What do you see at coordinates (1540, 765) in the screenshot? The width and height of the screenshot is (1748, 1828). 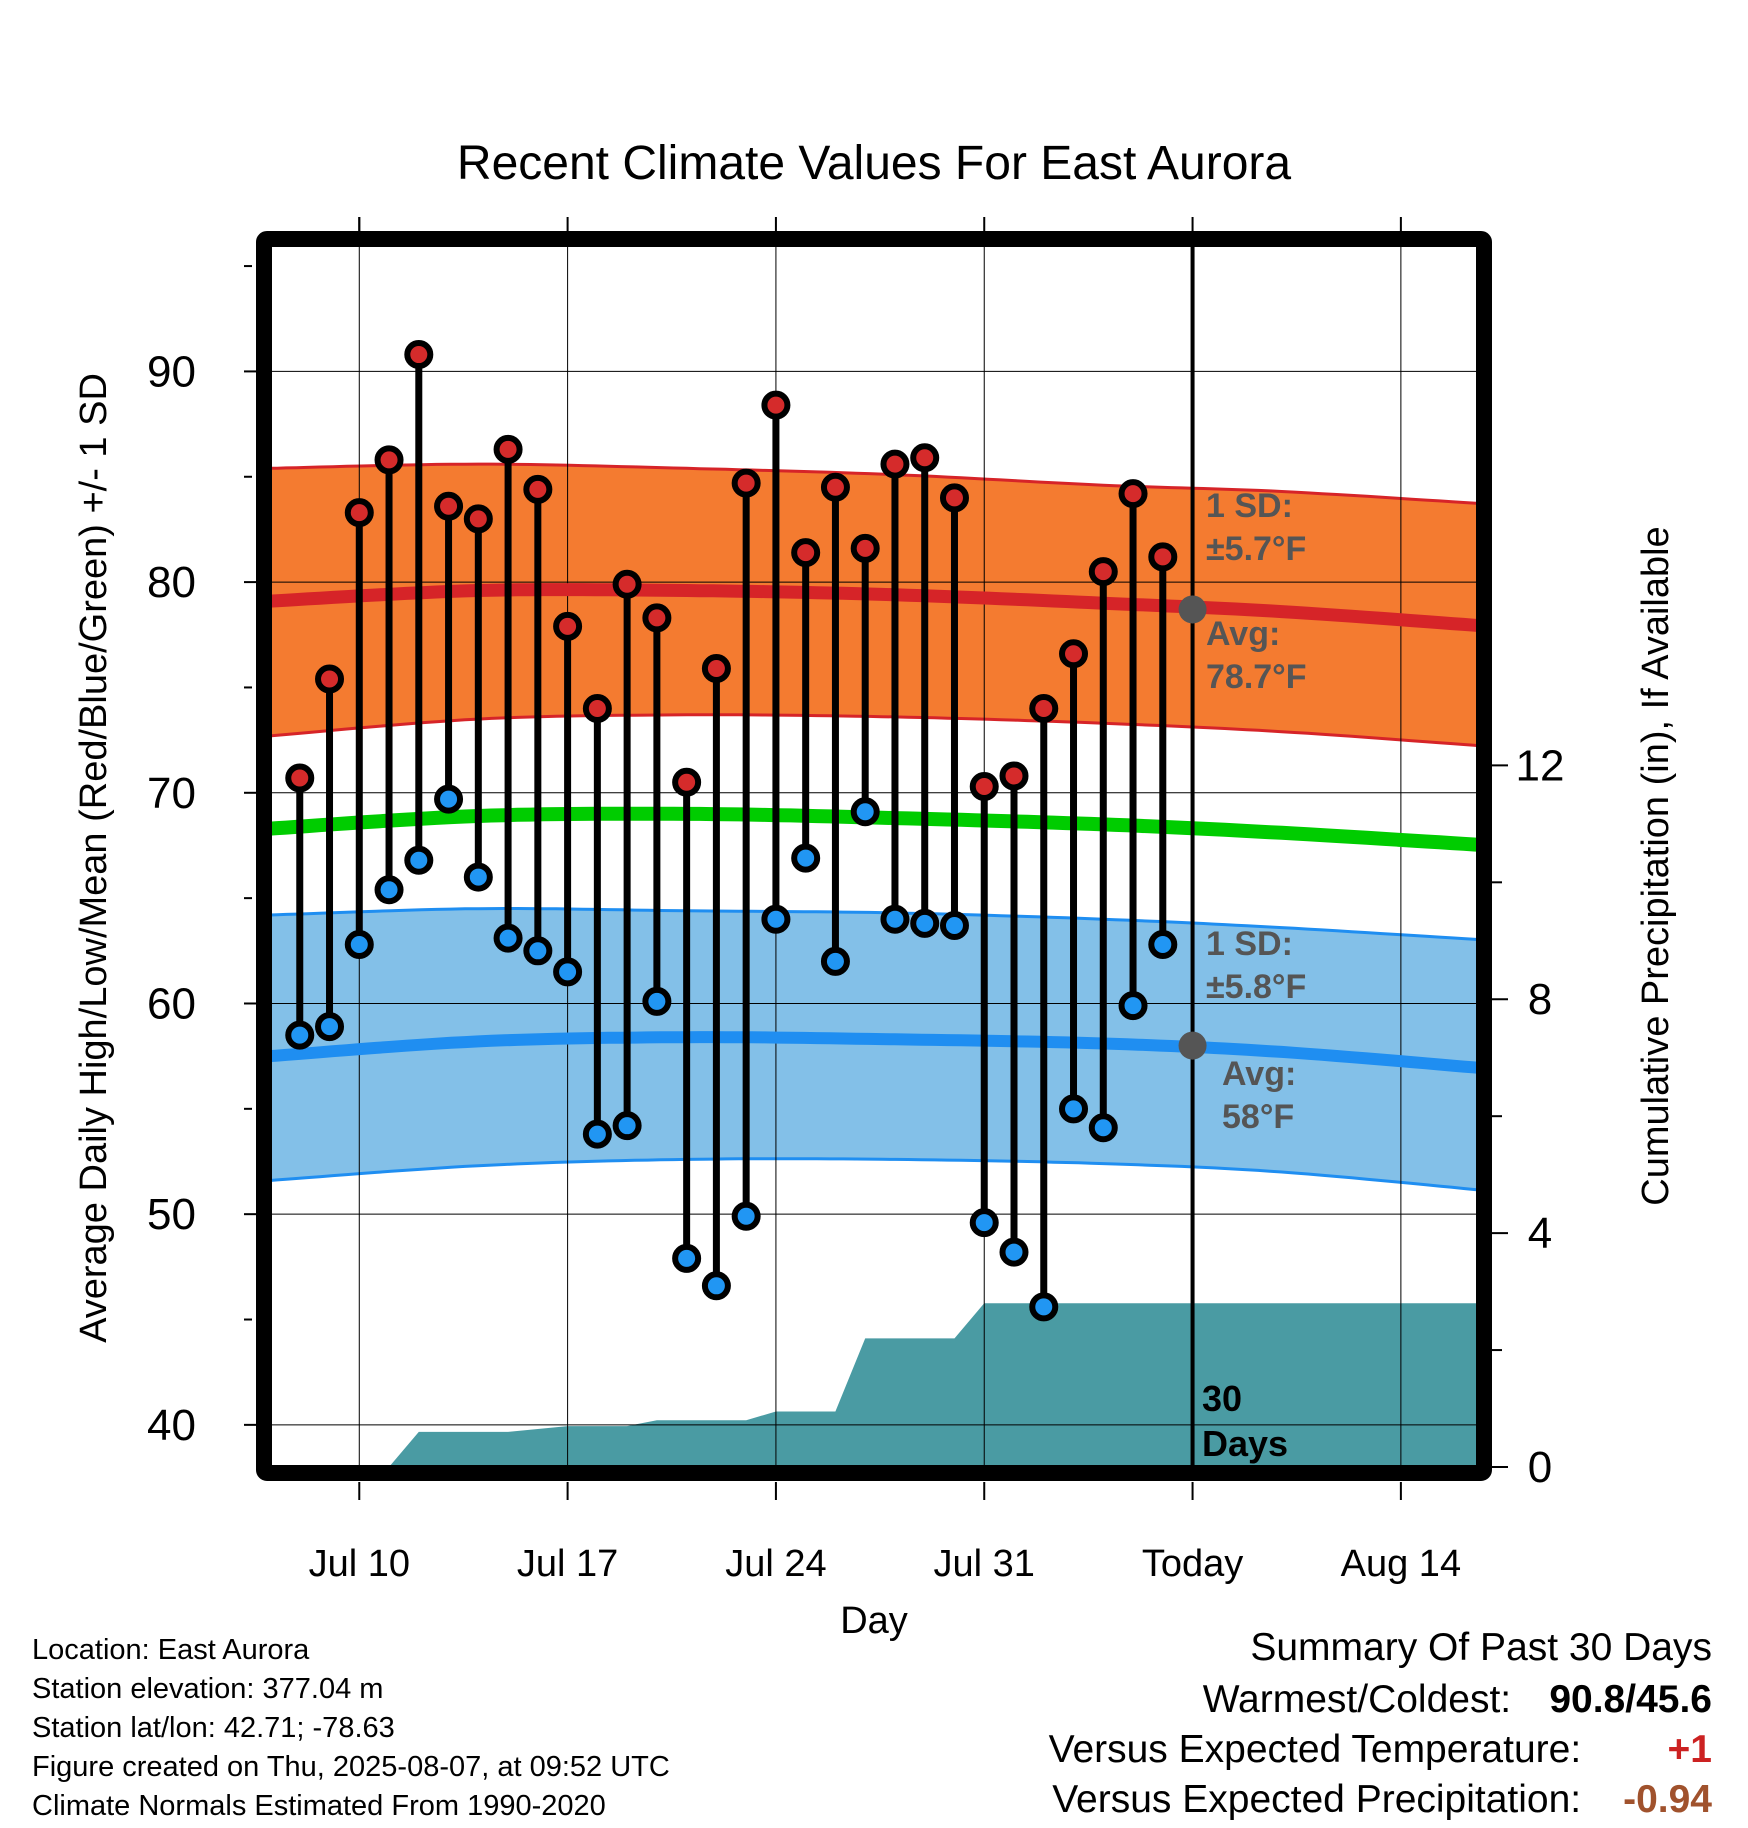 I see `y2-tick-label: 12` at bounding box center [1540, 765].